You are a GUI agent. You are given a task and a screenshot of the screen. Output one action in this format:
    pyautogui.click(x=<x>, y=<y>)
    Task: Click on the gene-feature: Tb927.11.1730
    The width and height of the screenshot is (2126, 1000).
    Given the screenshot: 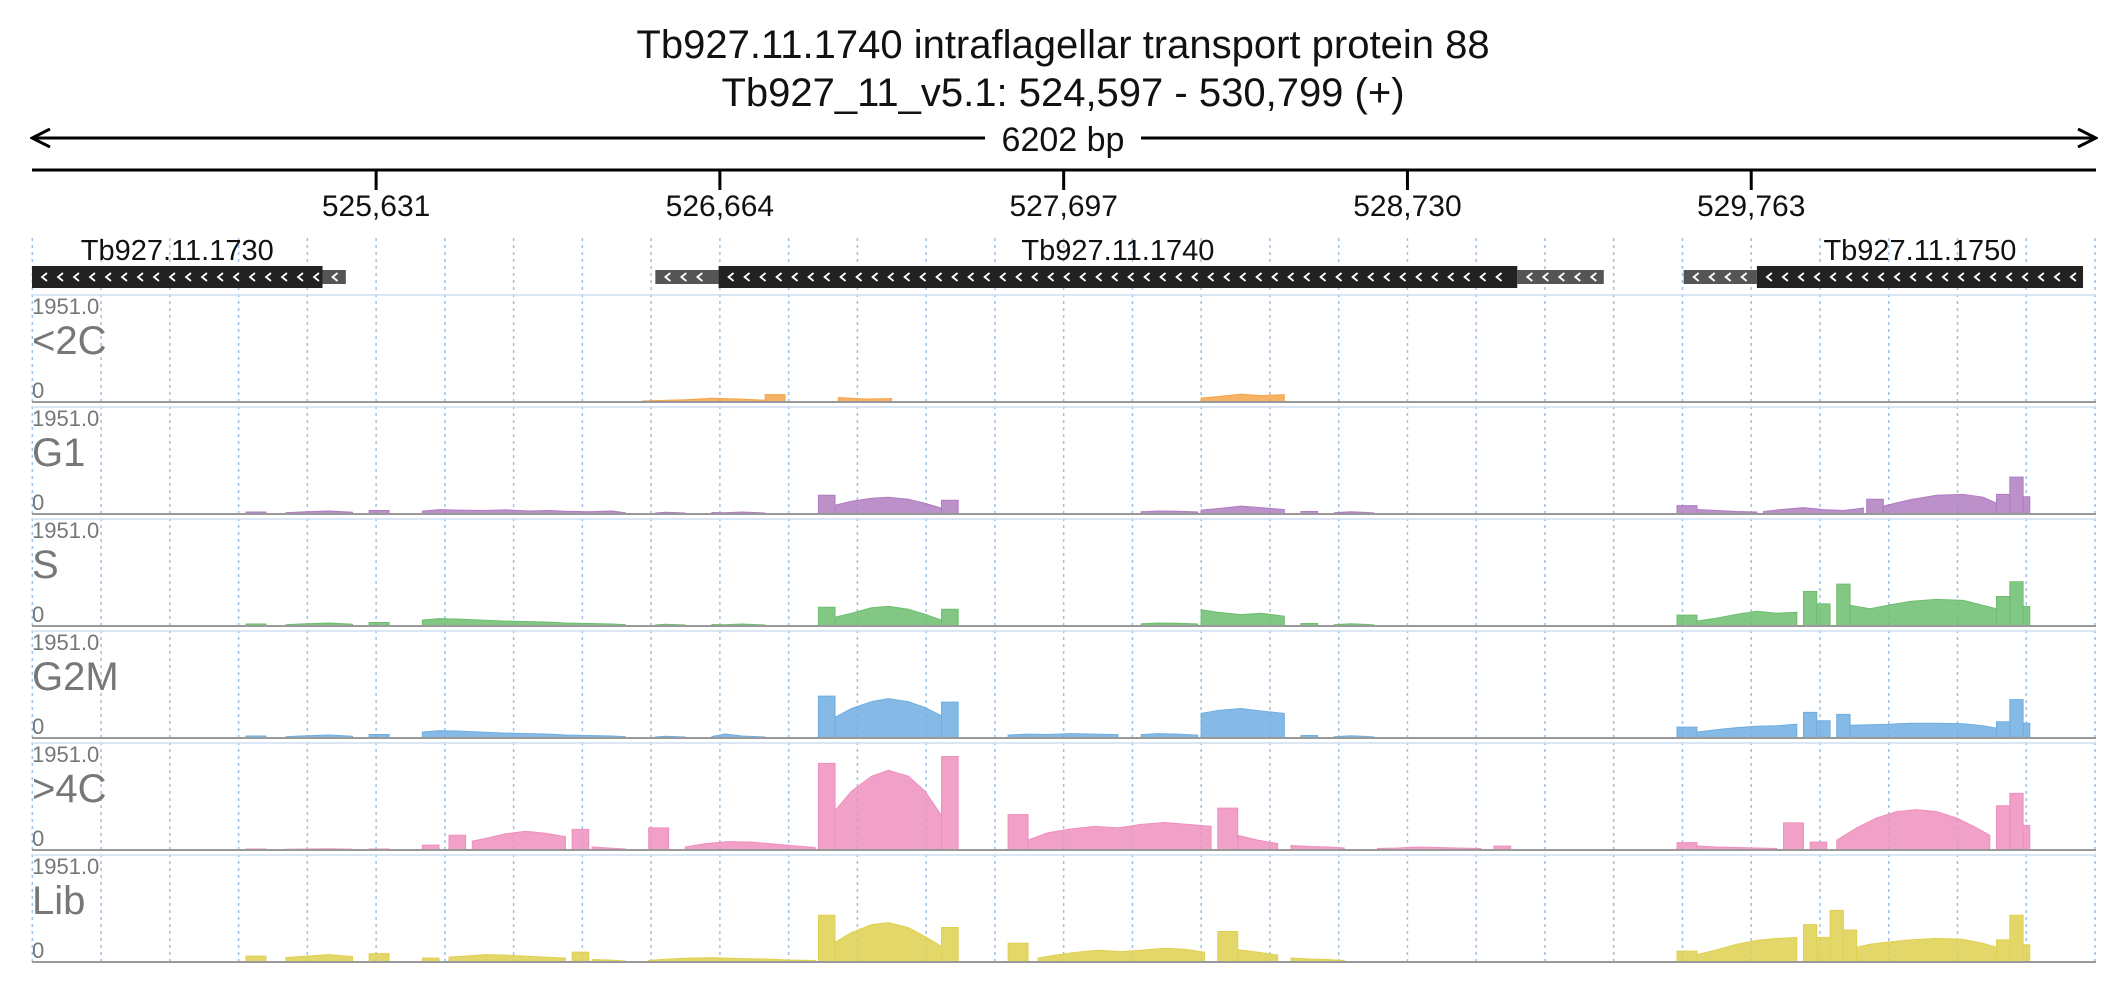 What is the action you would take?
    pyautogui.click(x=189, y=261)
    